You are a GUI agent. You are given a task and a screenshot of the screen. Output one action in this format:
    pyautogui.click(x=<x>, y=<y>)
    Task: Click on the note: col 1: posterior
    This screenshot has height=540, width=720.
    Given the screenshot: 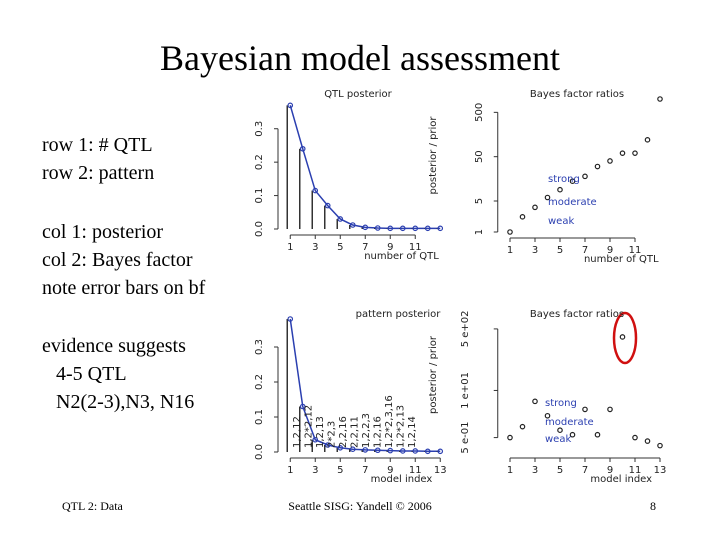 What is the action you would take?
    pyautogui.click(x=102, y=232)
    